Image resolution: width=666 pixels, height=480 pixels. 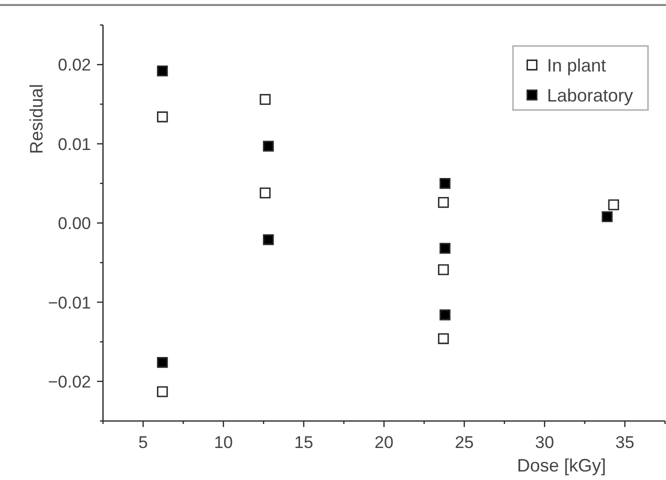 I want to click on x-tick-label: 20, so click(x=384, y=442).